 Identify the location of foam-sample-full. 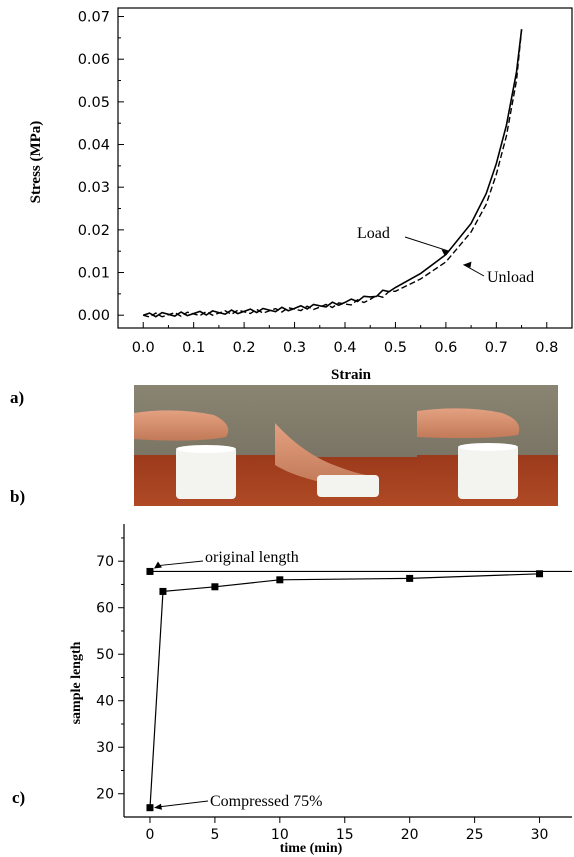
(206, 473).